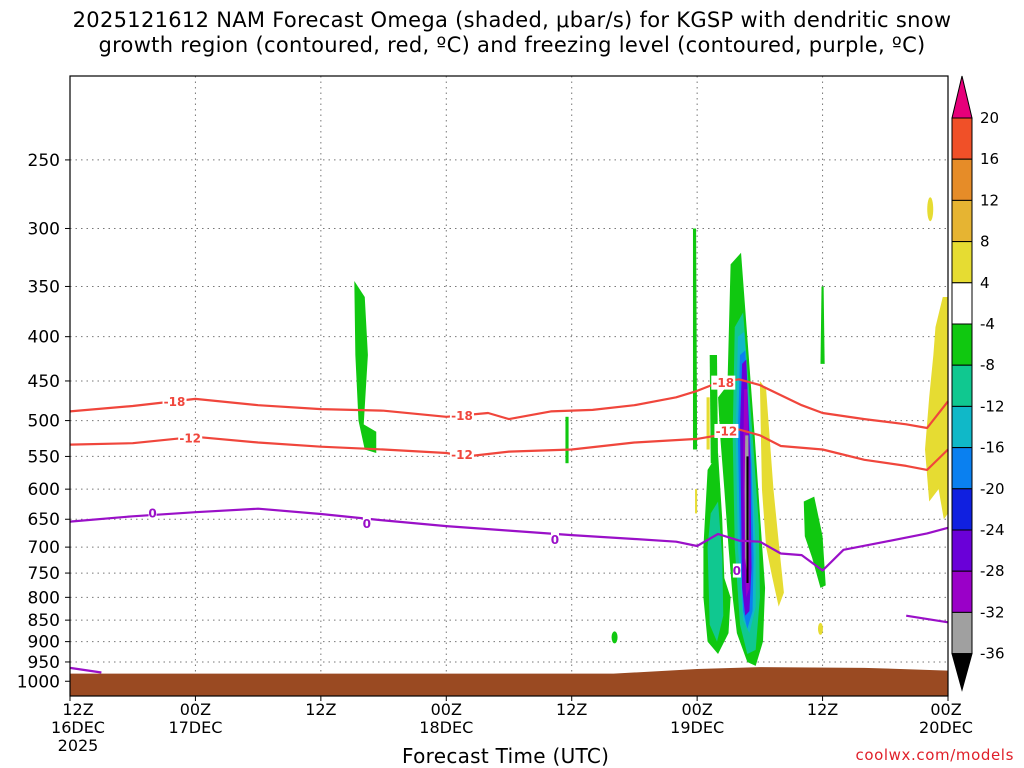 This screenshot has width=1024, height=768. Describe the element at coordinates (992, 530) in the screenshot. I see `colorbar-label: -24` at that location.